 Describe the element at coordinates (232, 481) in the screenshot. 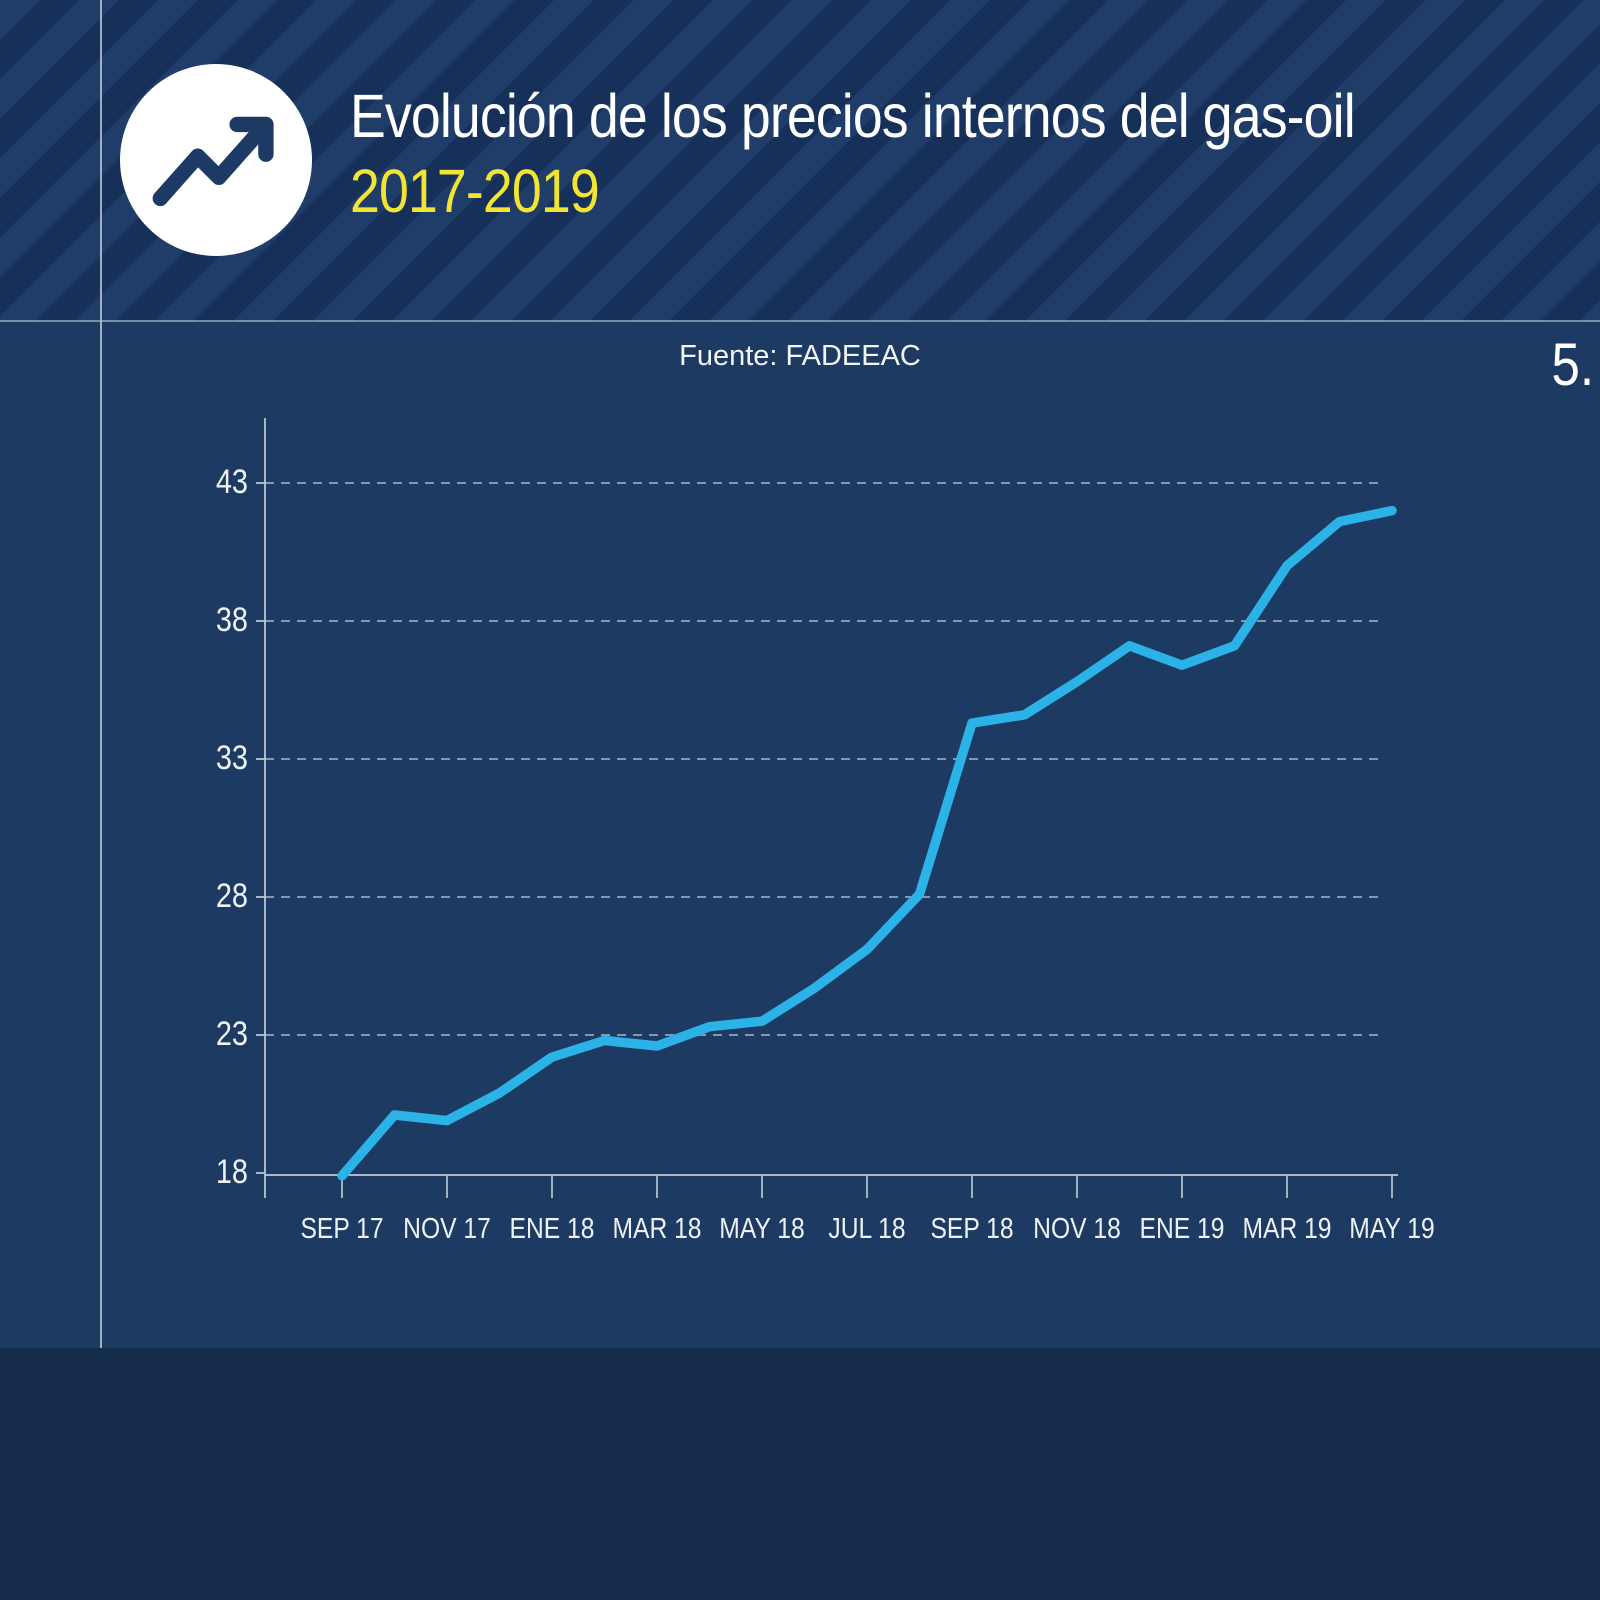

I see `y-tick-label: 43` at that location.